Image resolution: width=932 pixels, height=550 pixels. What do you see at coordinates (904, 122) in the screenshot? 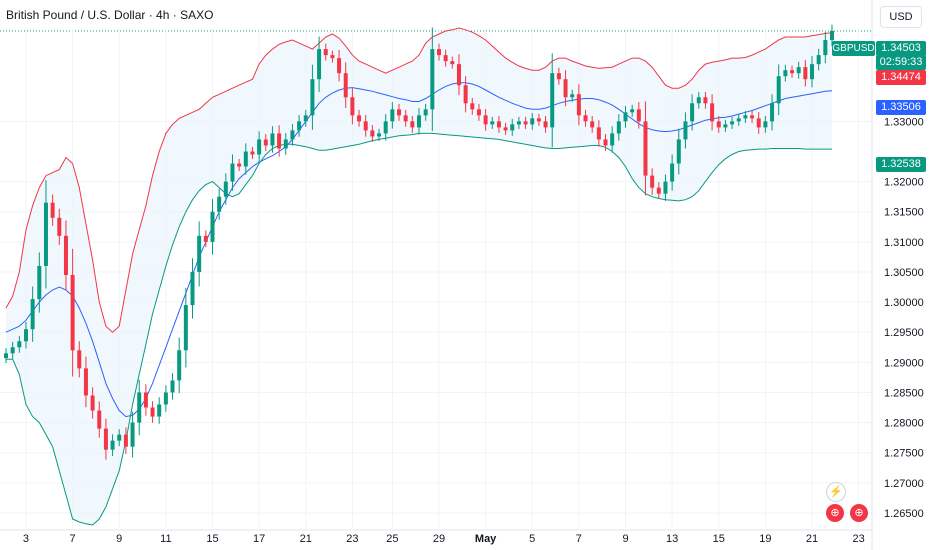
I see `y-tick-label: 1.33000` at bounding box center [904, 122].